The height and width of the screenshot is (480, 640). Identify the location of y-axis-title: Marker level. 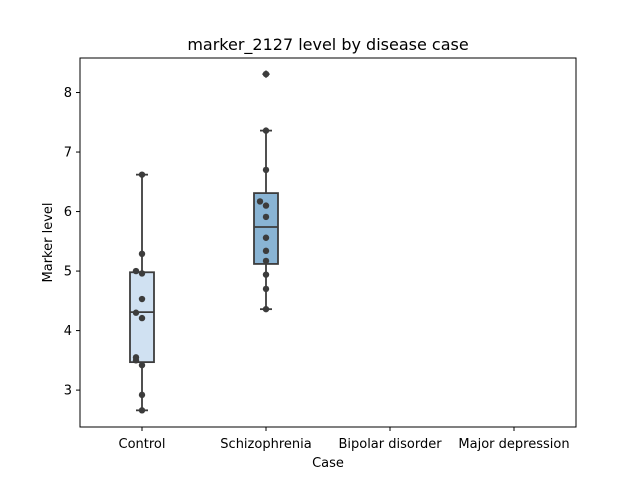
(48, 243).